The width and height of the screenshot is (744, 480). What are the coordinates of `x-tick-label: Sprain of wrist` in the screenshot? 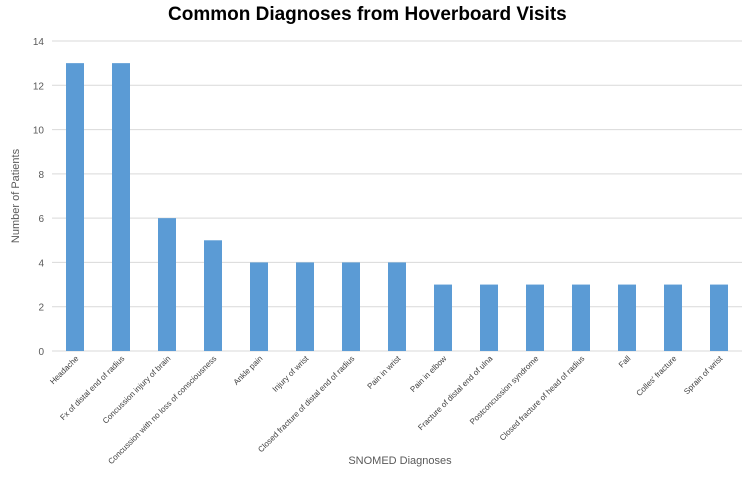 It's located at (703, 375).